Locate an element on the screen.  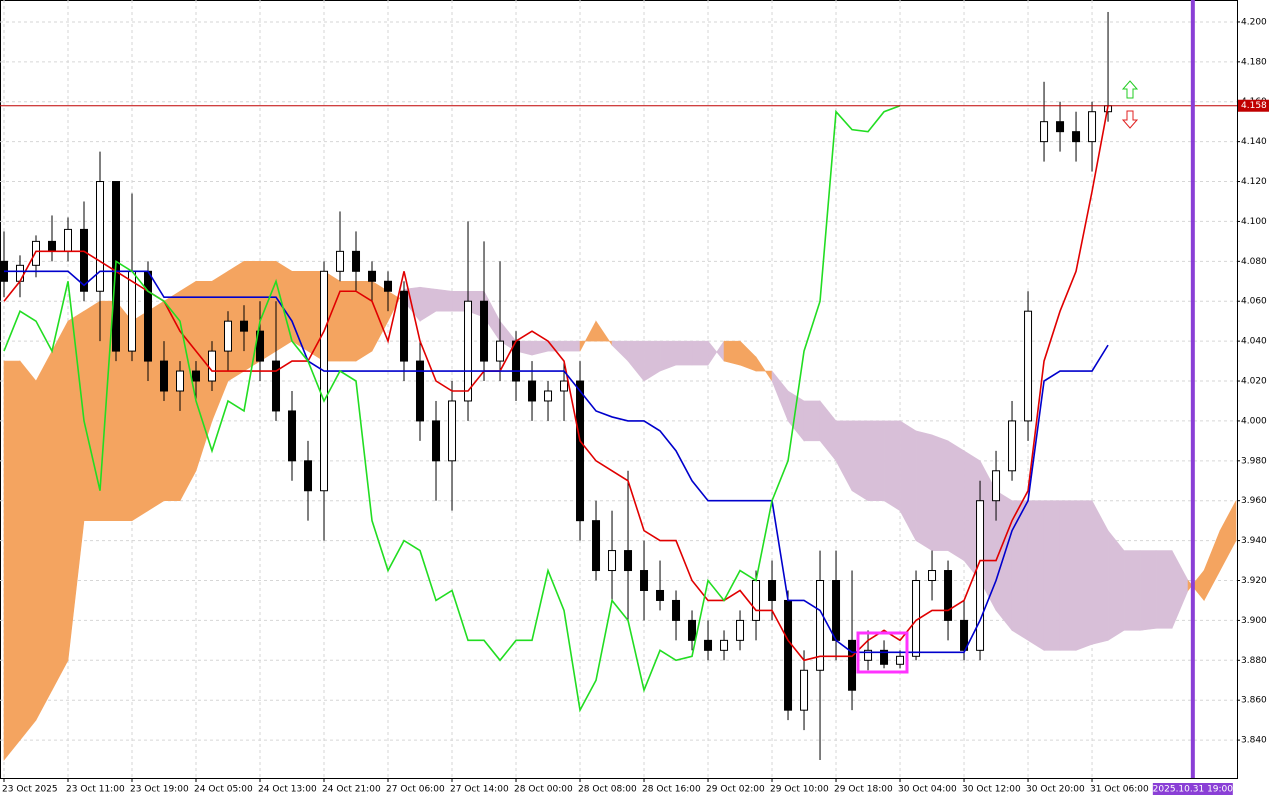
y-tick-label: 3.960 is located at coordinates (1254, 501).